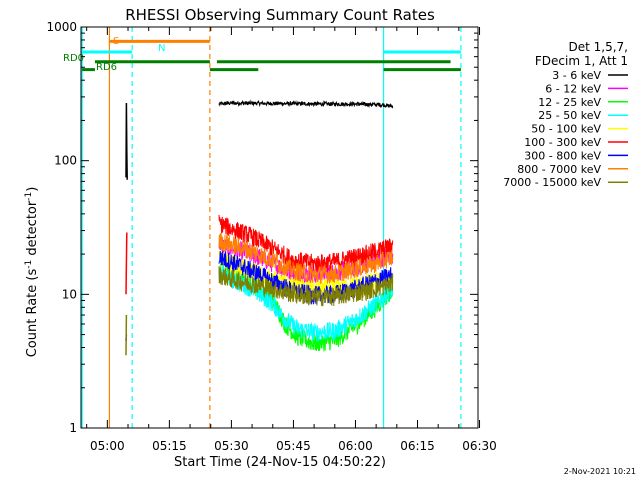 The image size is (640, 480). I want to click on flag-label-rd0: RD0, so click(73, 58).